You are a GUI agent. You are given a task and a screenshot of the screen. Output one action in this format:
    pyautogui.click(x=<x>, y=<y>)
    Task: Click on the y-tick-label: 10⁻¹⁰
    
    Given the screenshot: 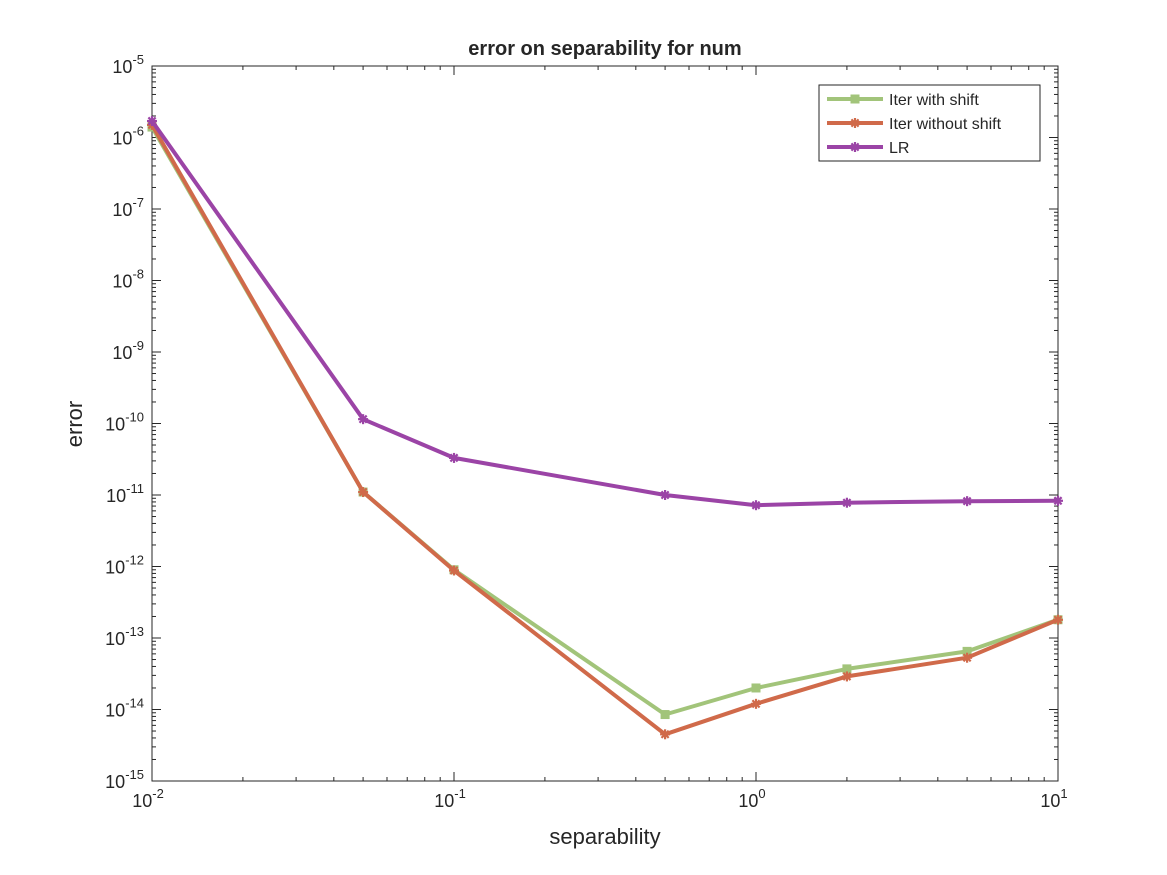 What is the action you would take?
    pyautogui.click(x=124, y=422)
    